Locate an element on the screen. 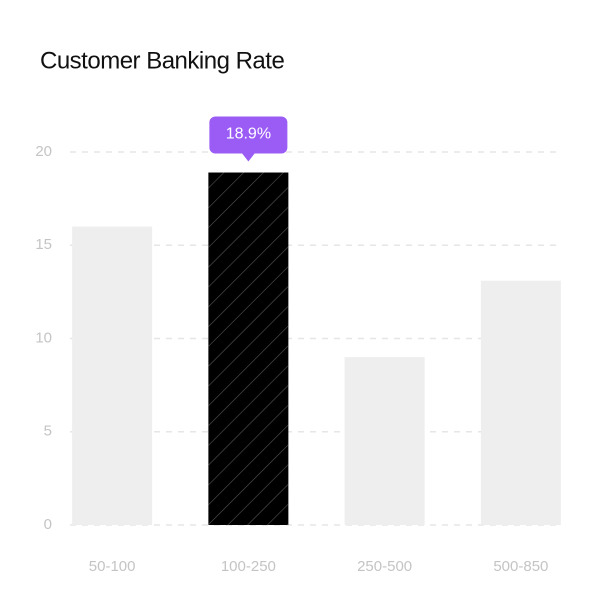 The width and height of the screenshot is (600, 611). x-tick-label: 100-250 is located at coordinates (248, 566).